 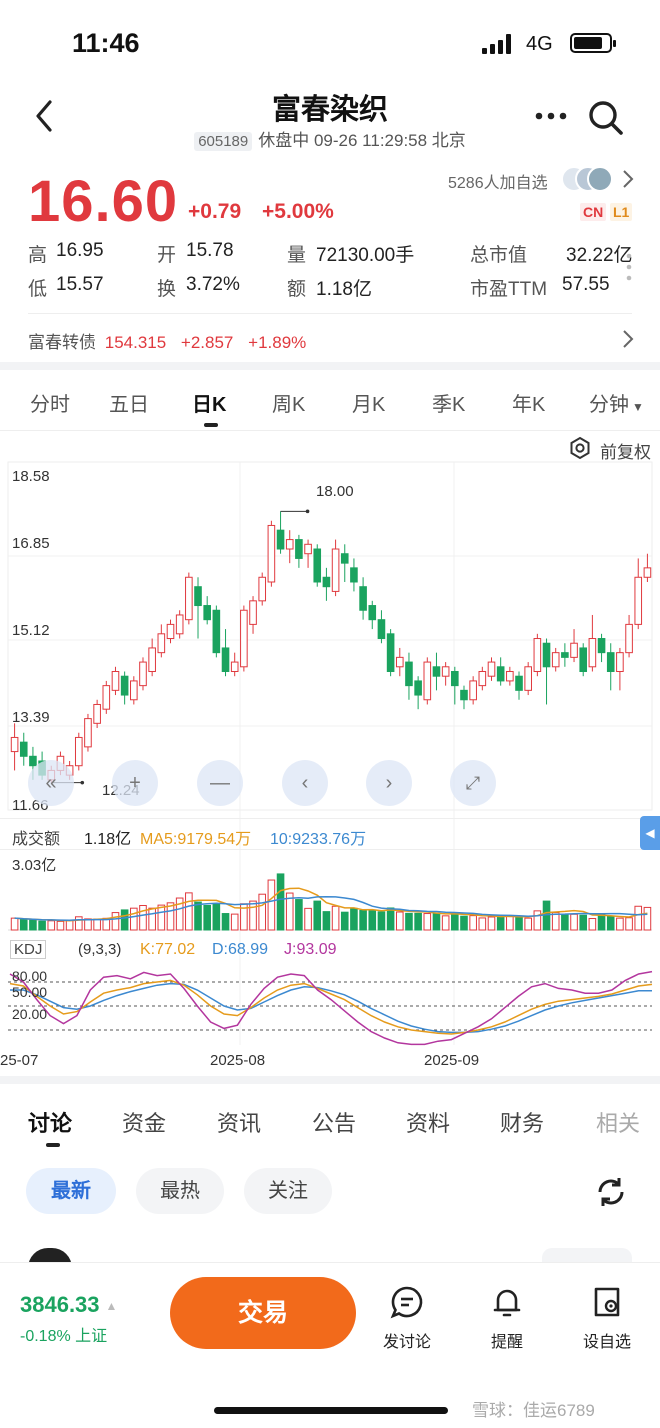 I want to click on trade-button: 交易, so click(x=263, y=1313).